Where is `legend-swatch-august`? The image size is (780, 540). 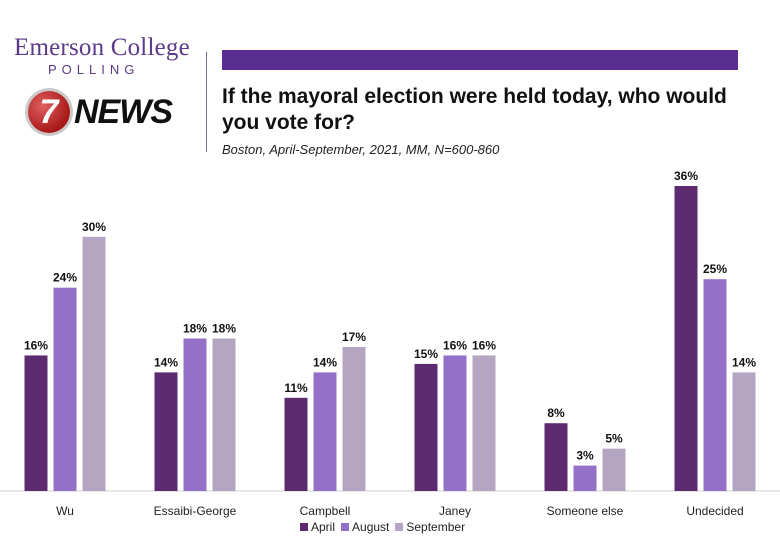 legend-swatch-august is located at coordinates (345, 527).